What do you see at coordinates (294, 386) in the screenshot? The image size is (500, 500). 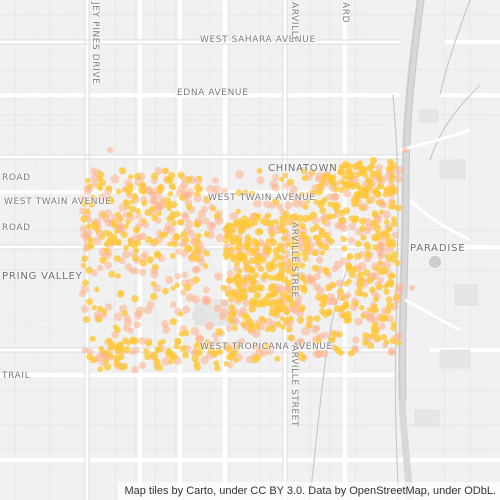 I see `road-label-arville-bottom: ARVILLE STREET` at bounding box center [294, 386].